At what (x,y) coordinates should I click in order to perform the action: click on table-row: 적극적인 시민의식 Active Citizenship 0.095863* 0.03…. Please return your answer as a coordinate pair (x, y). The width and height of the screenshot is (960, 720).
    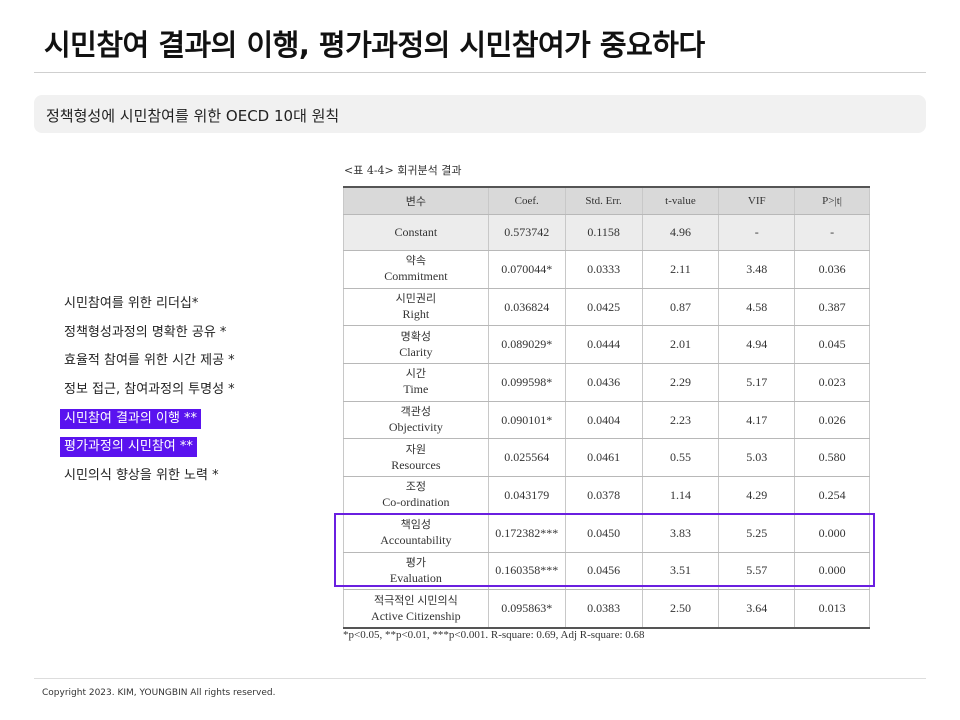
    Looking at the image, I should click on (606, 609).